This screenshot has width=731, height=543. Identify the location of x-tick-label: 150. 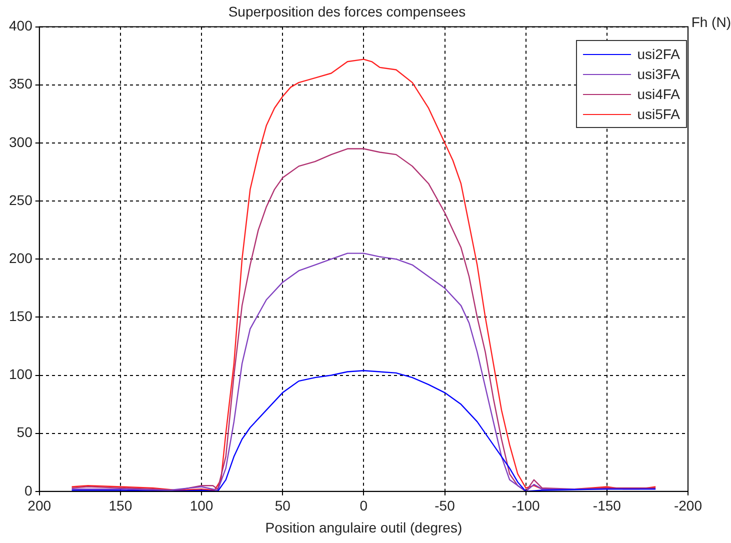
(120, 506).